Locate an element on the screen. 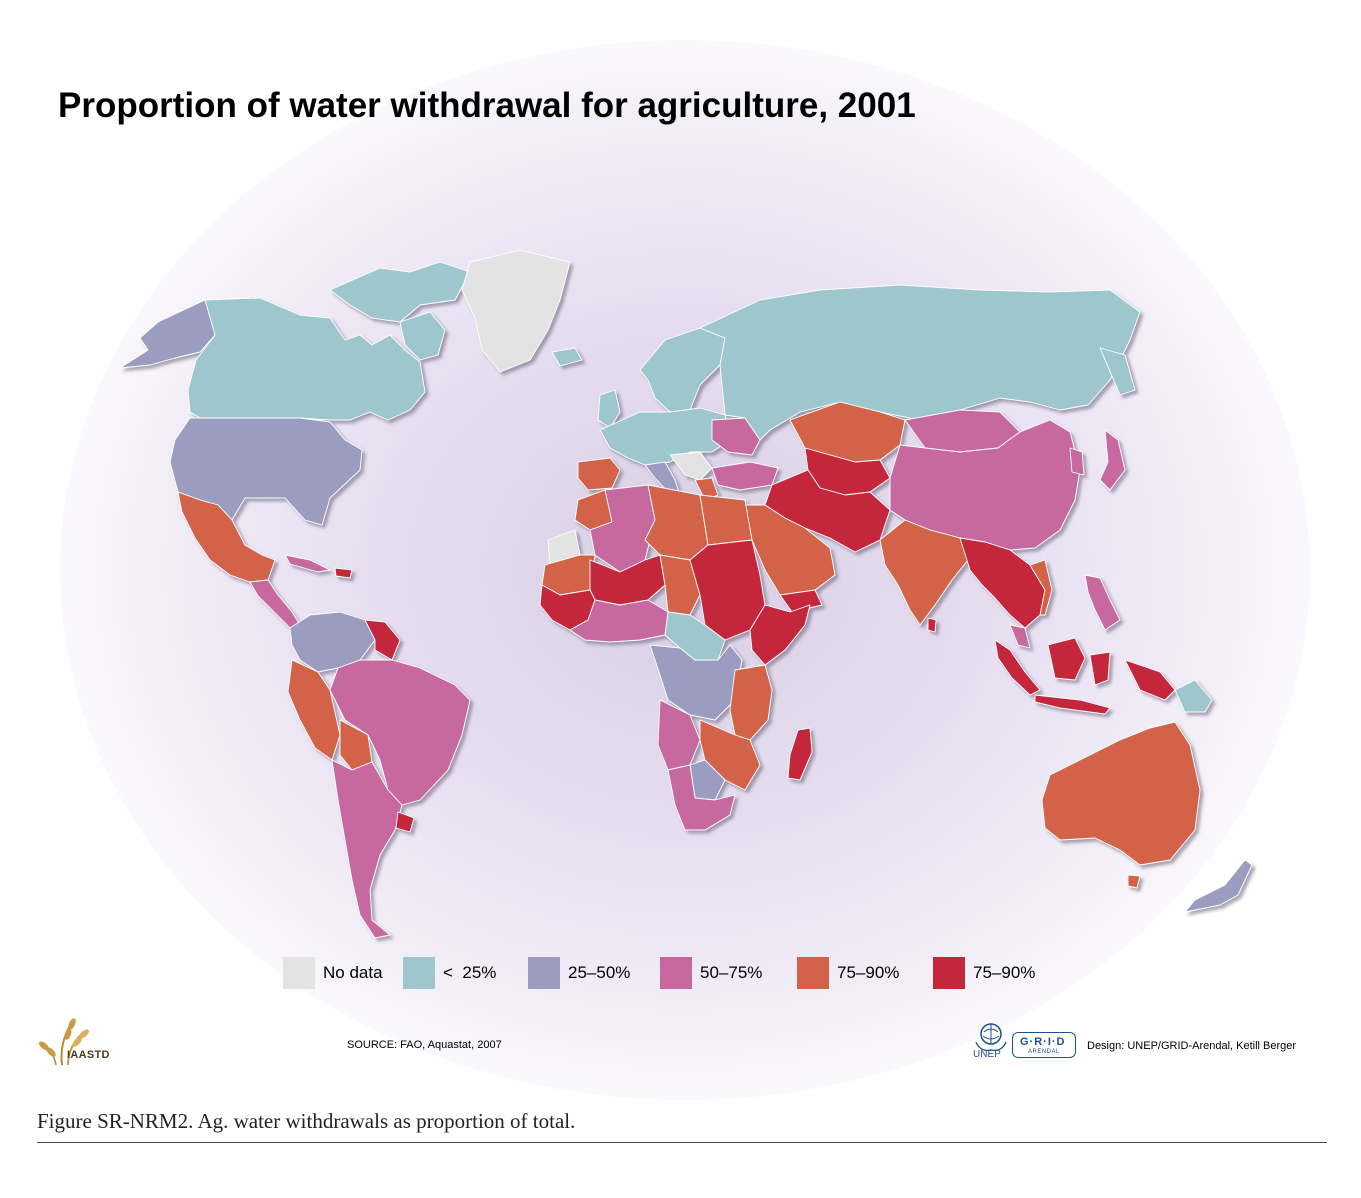 The image size is (1361, 1198). legend-item-25-50: 25–50% is located at coordinates (594, 973).